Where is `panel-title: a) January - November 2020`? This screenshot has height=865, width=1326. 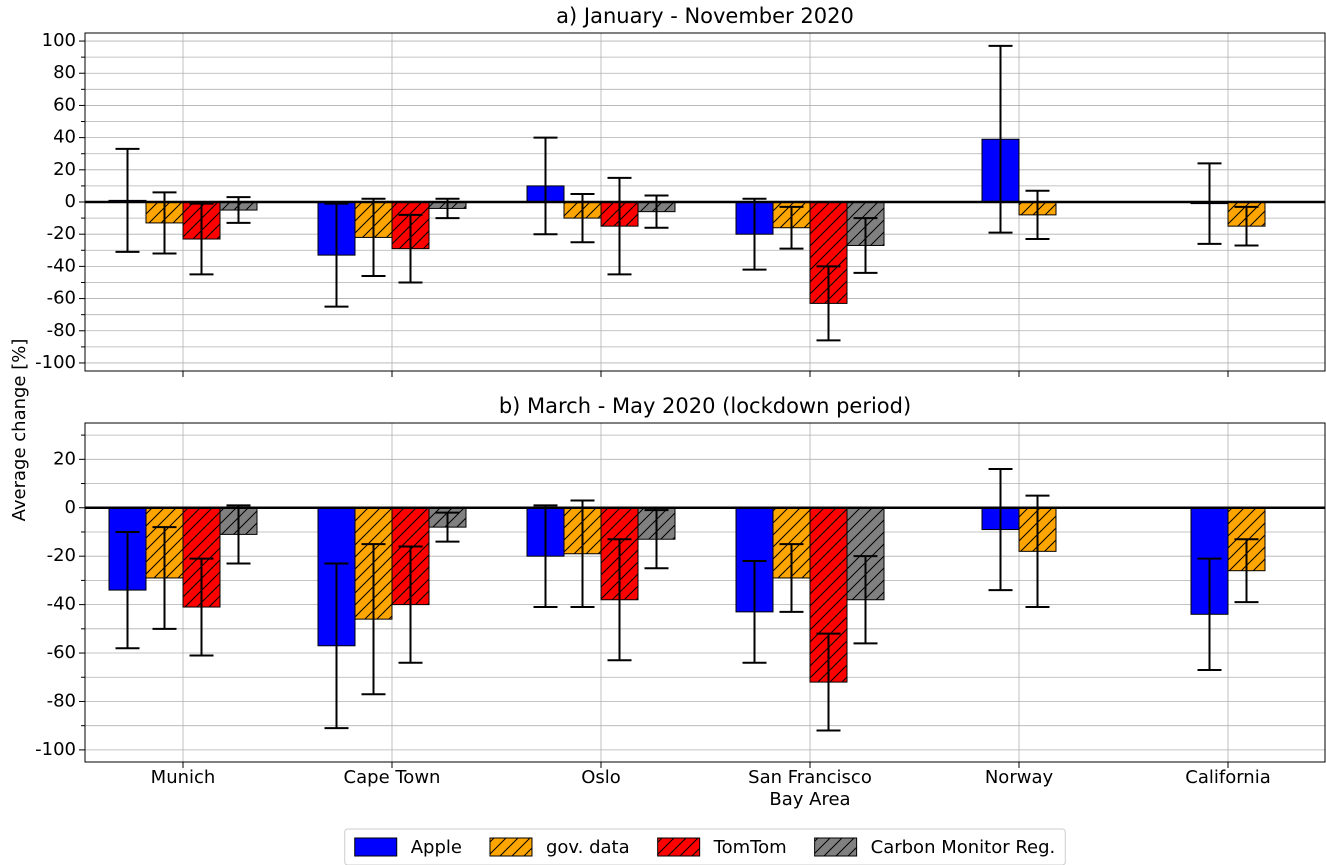
panel-title: a) January - November 2020 is located at coordinates (705, 16).